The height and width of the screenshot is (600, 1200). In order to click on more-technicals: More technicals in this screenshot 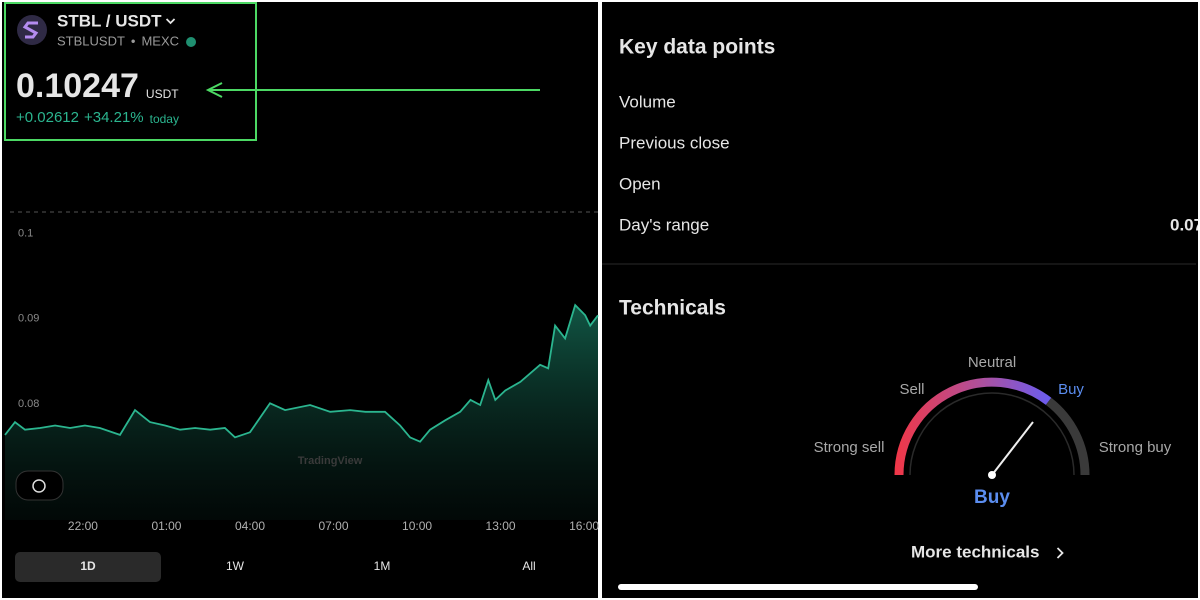, I will do `click(975, 551)`.